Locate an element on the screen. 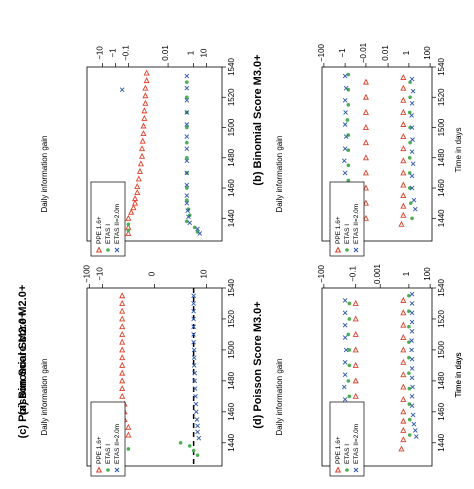  x-tick-label: 1440 is located at coordinates (231, 218).